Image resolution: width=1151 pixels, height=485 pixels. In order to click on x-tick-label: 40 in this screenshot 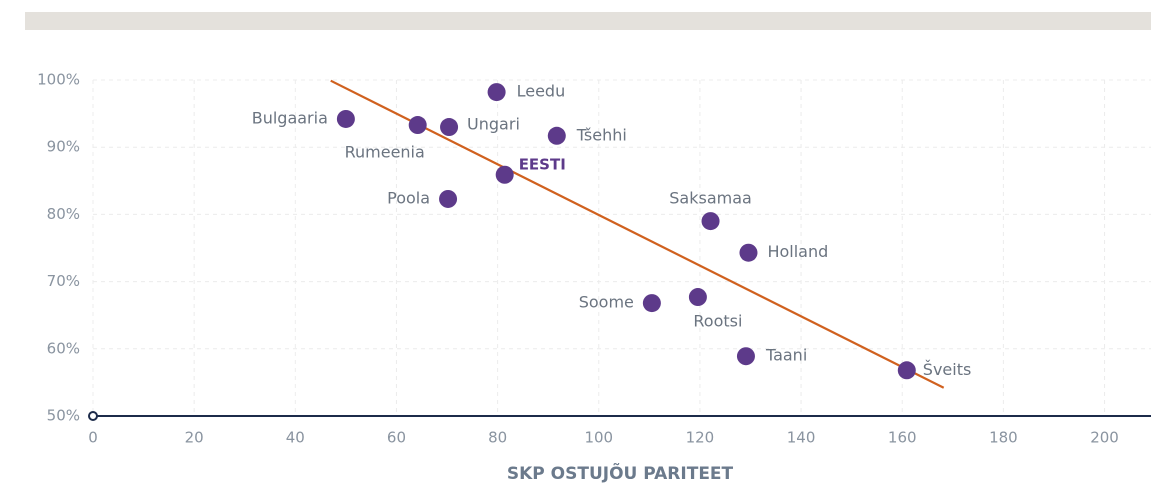, I will do `click(295, 438)`.